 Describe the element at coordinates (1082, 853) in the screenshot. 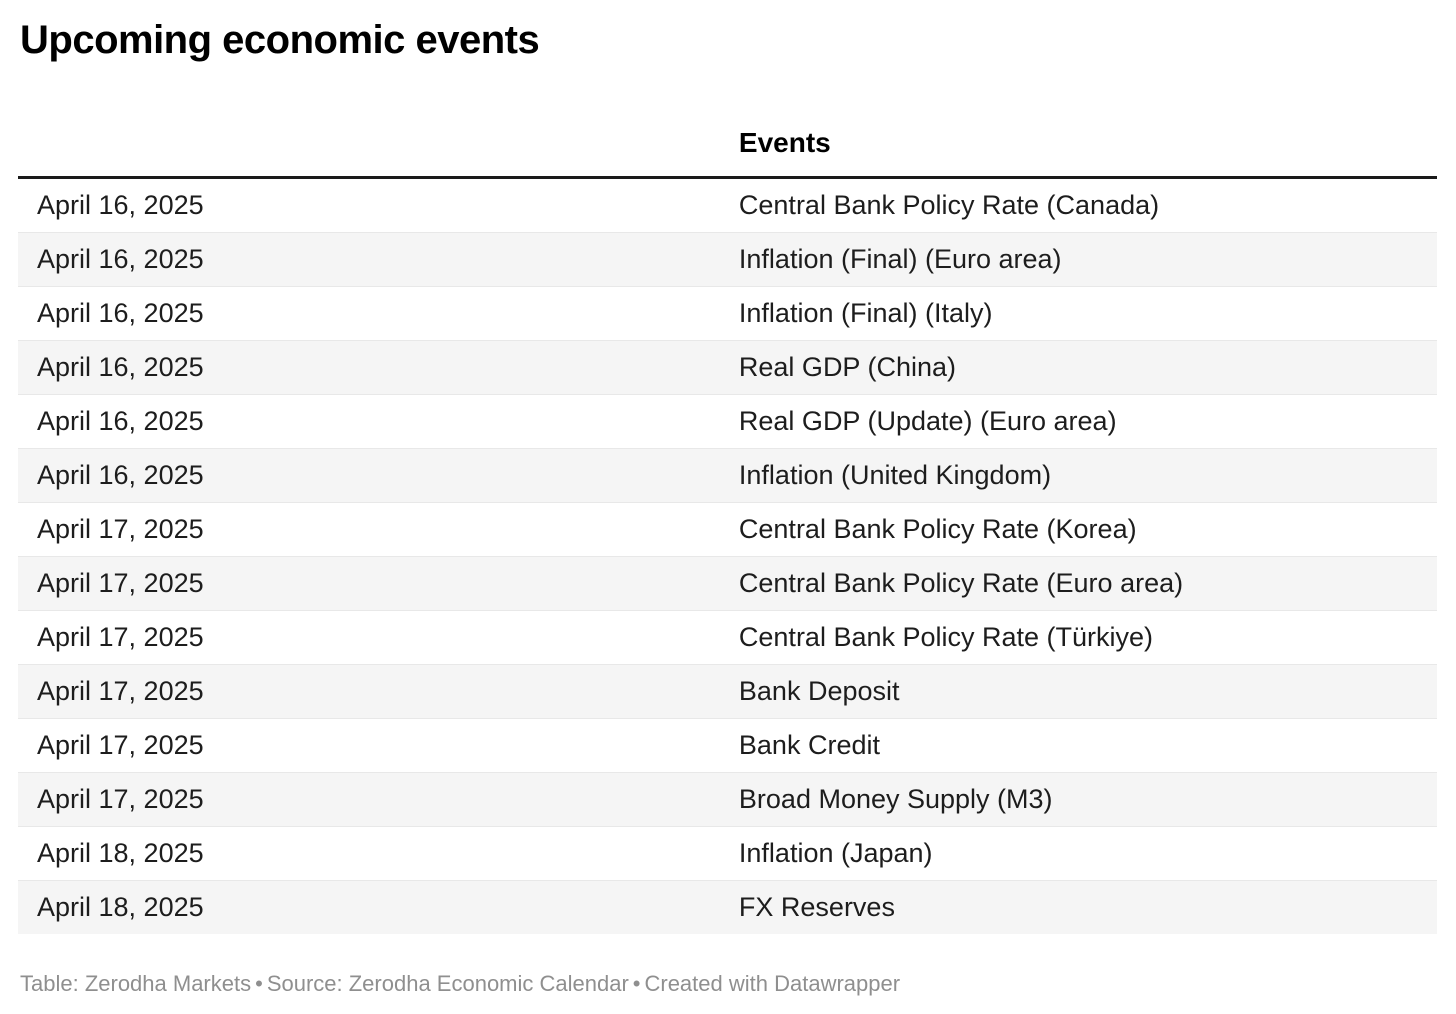

I see `event-cell: Inflation (Japan)` at that location.